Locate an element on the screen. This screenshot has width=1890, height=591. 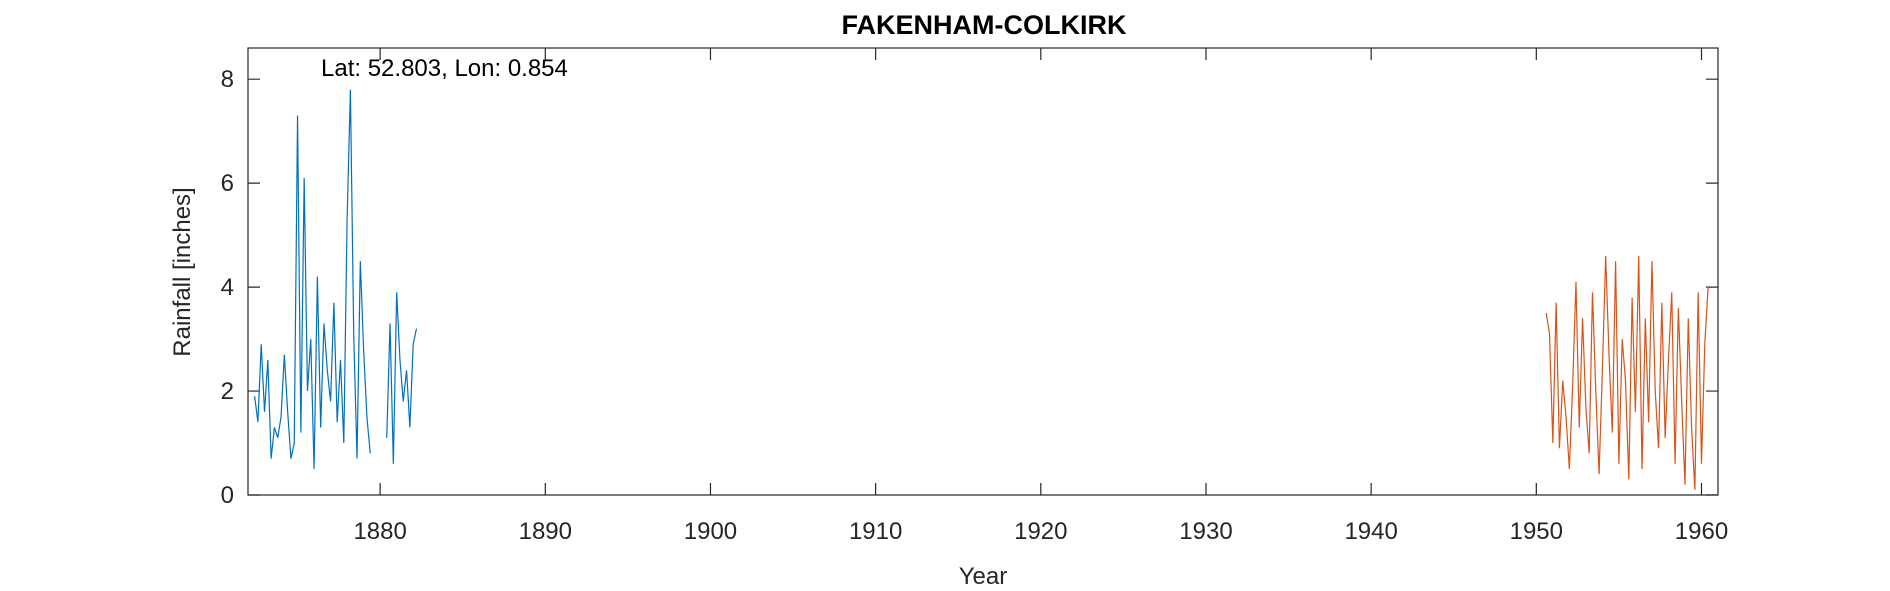
y-tick-label: 0 is located at coordinates (227, 495).